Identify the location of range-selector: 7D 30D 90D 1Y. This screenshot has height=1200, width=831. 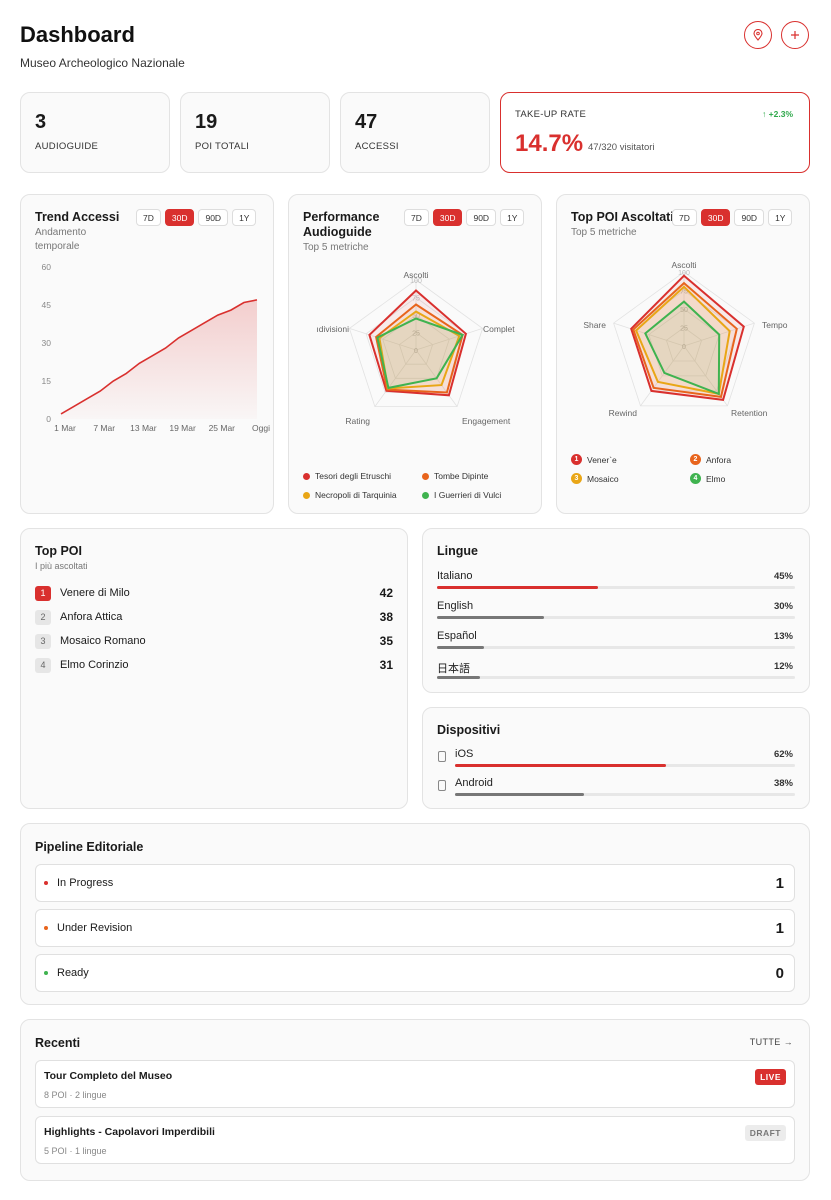
(732, 217).